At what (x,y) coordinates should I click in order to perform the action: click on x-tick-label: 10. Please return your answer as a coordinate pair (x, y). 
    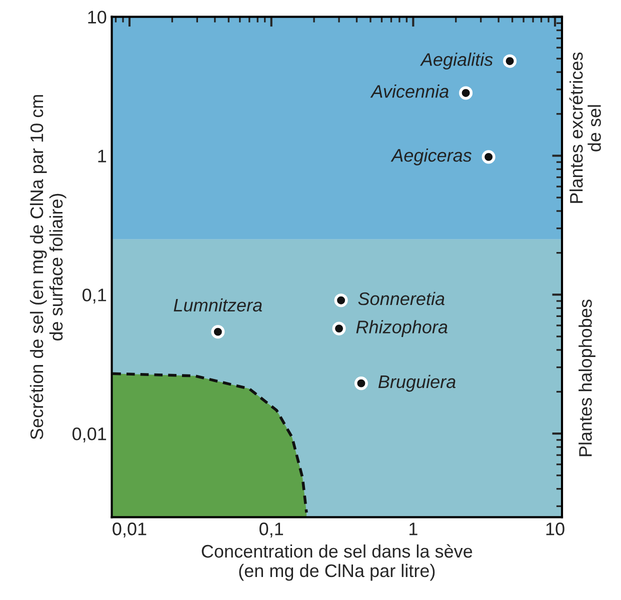
    Looking at the image, I should click on (555, 529).